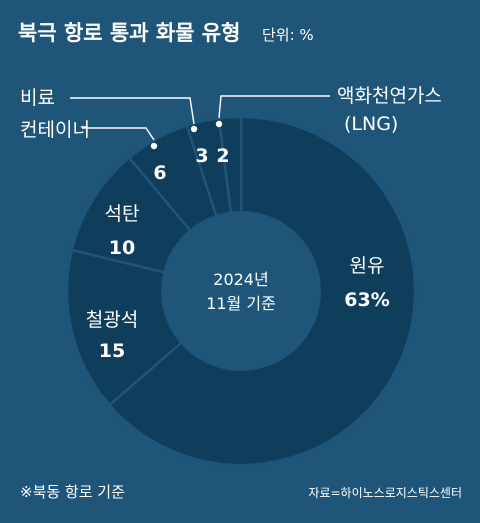  What do you see at coordinates (154, 146) in the screenshot?
I see `leader-dot-container` at bounding box center [154, 146].